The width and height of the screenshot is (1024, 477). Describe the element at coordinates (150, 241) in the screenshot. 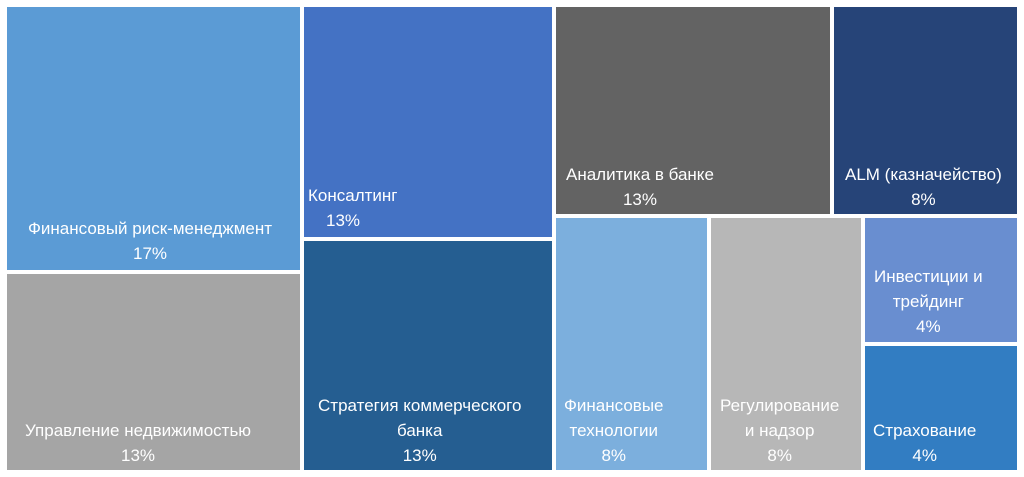

I see `tile-label: Финансовый риск-менеджмент 17%` at that location.